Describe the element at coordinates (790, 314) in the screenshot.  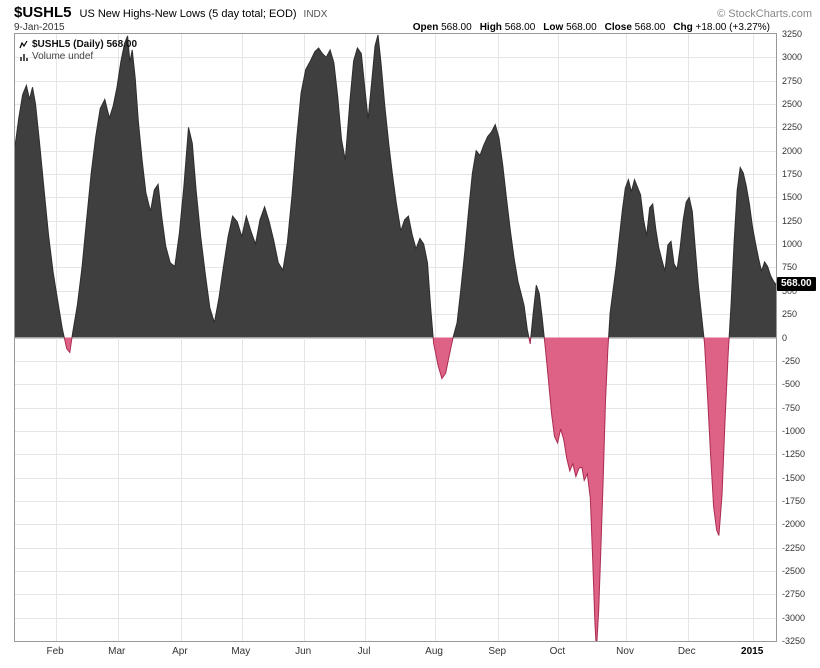
I see `y-axis-tick-label: 250` at that location.